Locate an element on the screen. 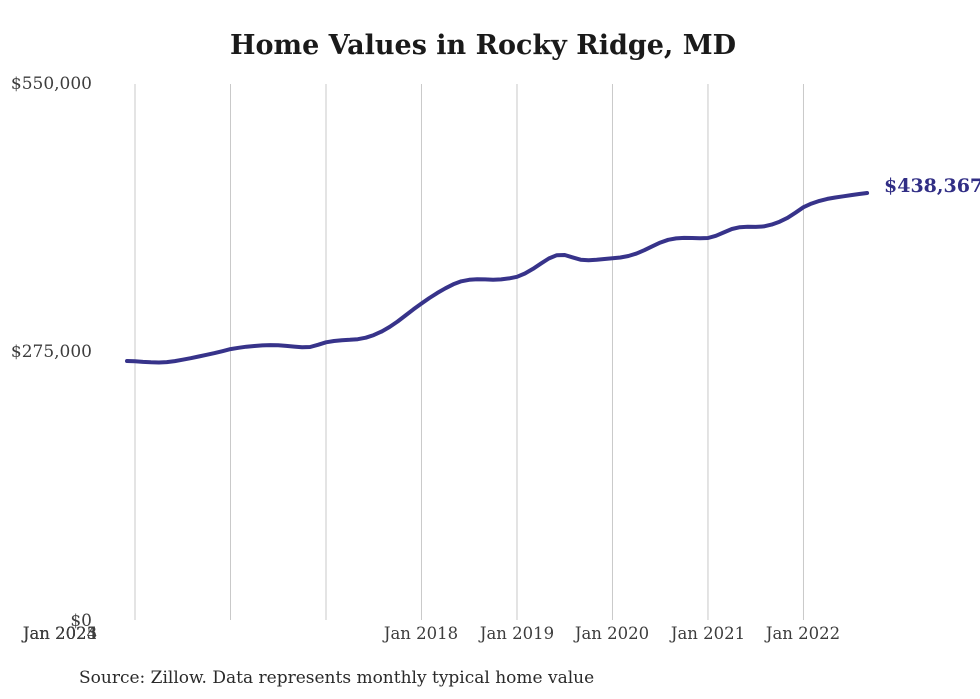 This screenshot has width=980, height=699. x-axis-tick-label: Jan 2023 is located at coordinates (60, 633).